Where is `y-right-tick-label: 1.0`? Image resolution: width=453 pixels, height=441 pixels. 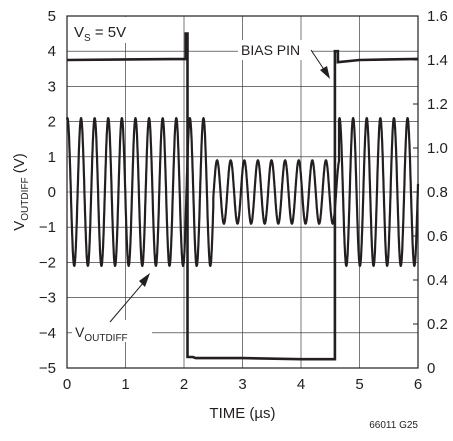 y-right-tick-label: 1.0 is located at coordinates (437, 148).